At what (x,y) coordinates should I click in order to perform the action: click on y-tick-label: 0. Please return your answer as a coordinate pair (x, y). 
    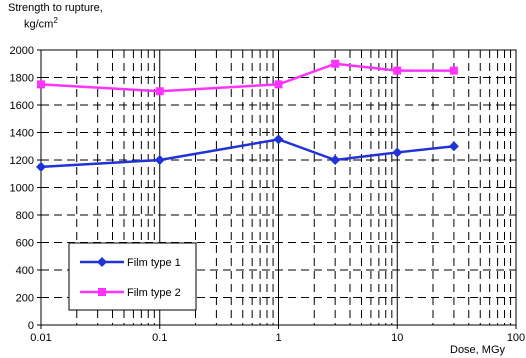
    Looking at the image, I should click on (31, 326).